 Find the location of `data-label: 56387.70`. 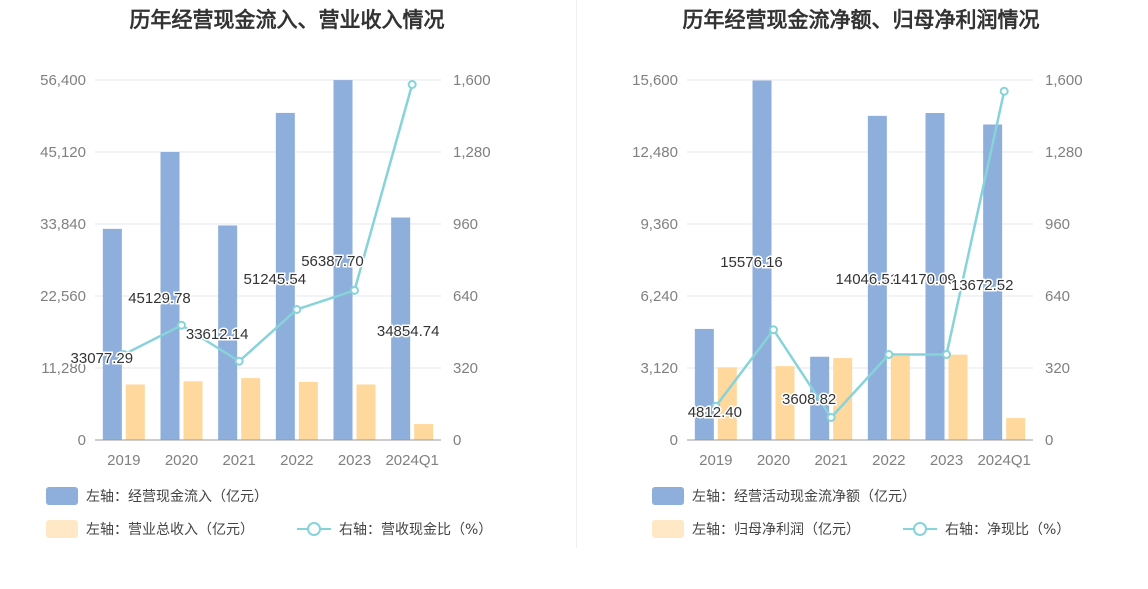

data-label: 56387.70 is located at coordinates (332, 261).